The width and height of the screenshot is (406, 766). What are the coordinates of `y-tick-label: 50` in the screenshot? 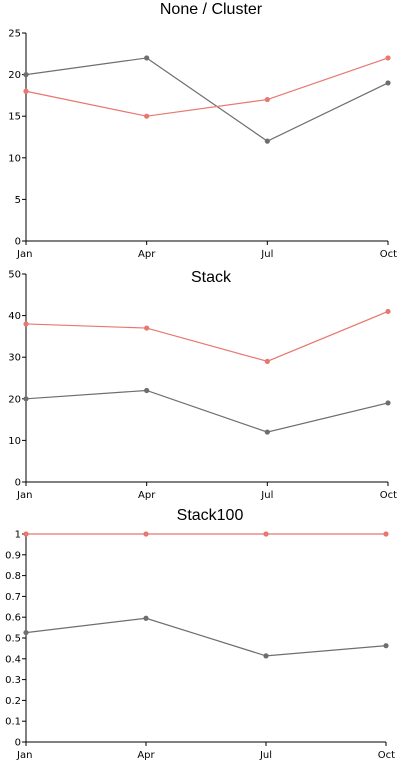 It's located at (14, 275).